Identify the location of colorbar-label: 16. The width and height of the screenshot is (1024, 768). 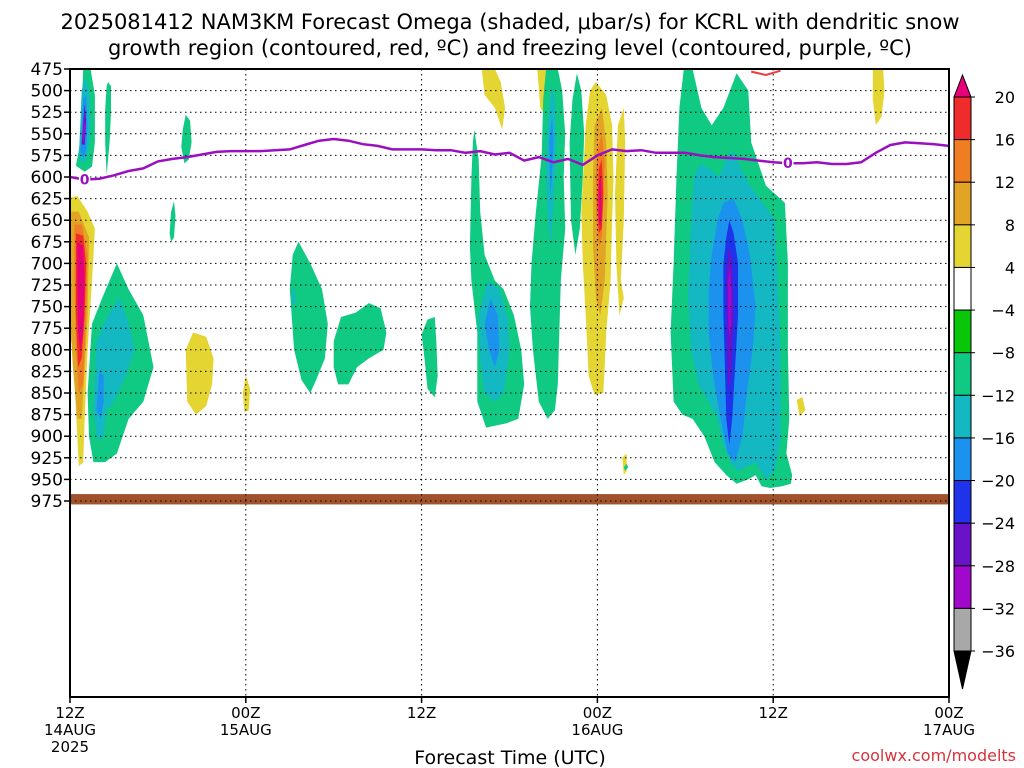
(1005, 140).